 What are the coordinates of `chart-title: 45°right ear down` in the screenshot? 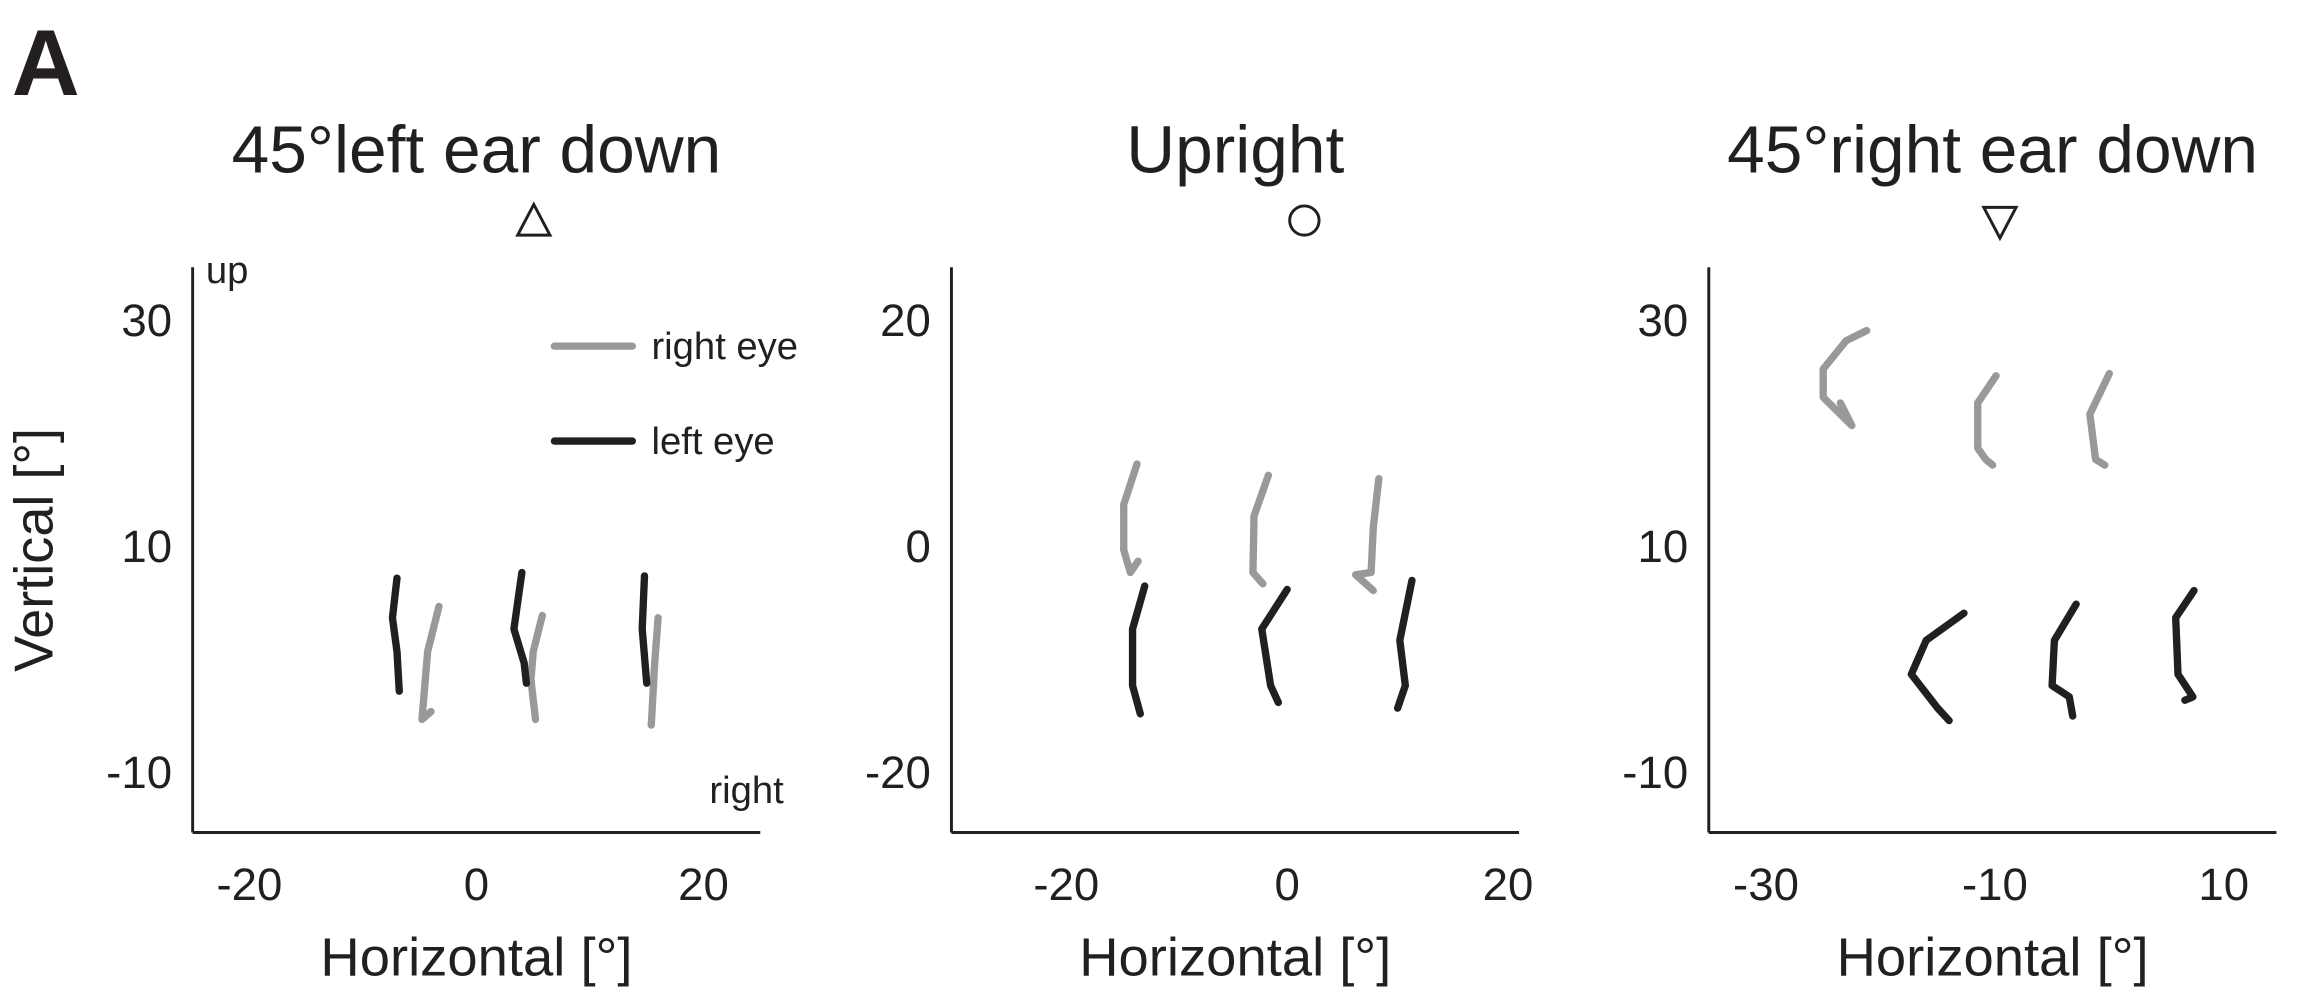 It's located at (1992, 150).